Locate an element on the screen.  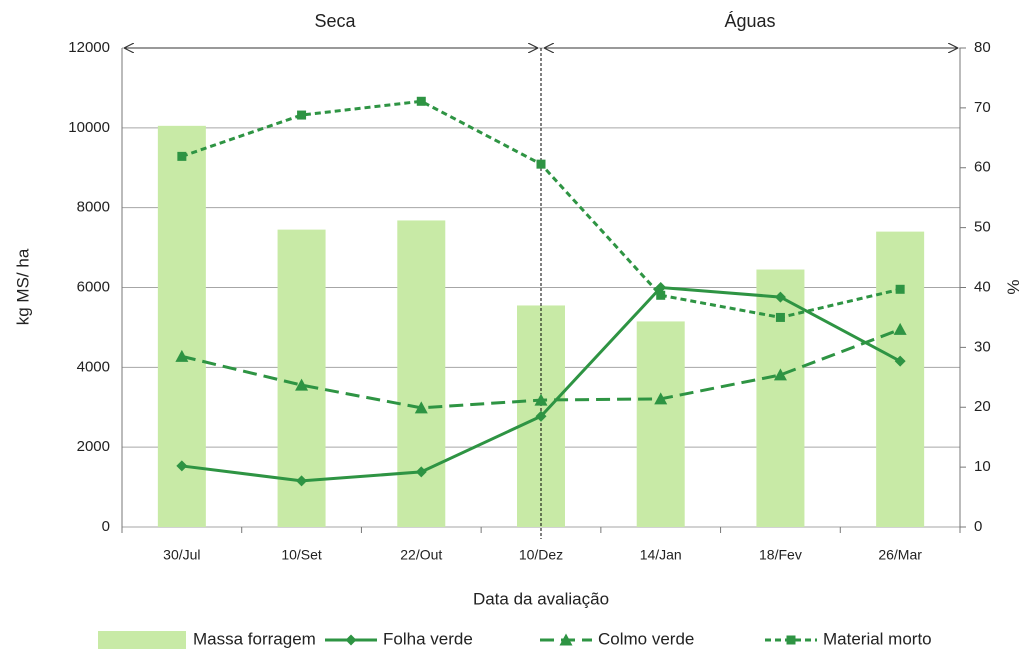
x-tick-label: 26/Mar is located at coordinates (900, 555).